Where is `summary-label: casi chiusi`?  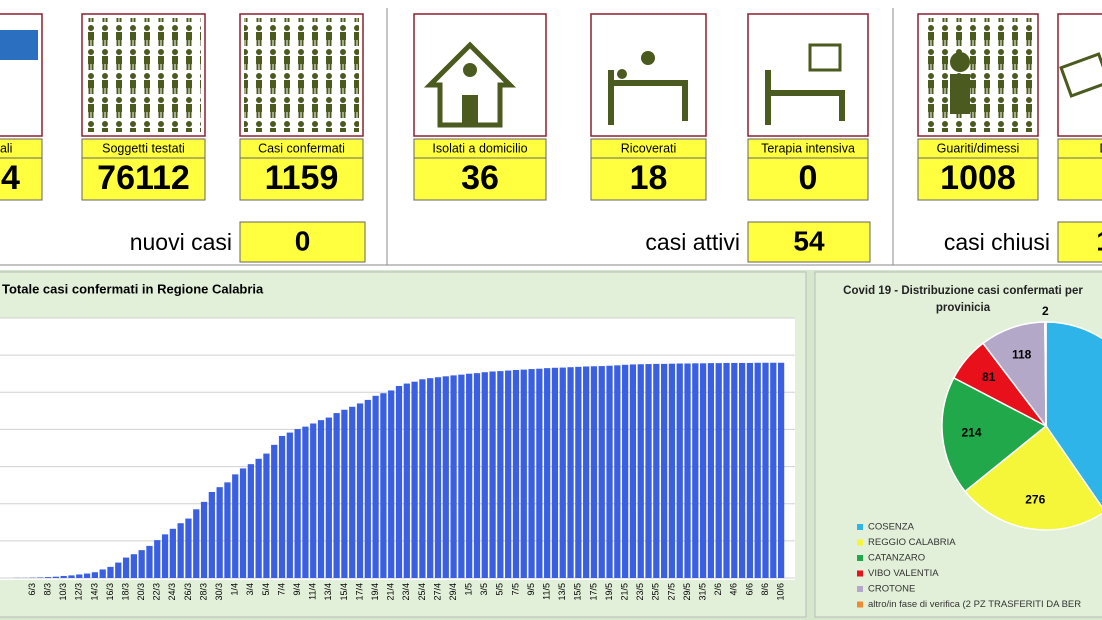 summary-label: casi chiusi is located at coordinates (997, 242).